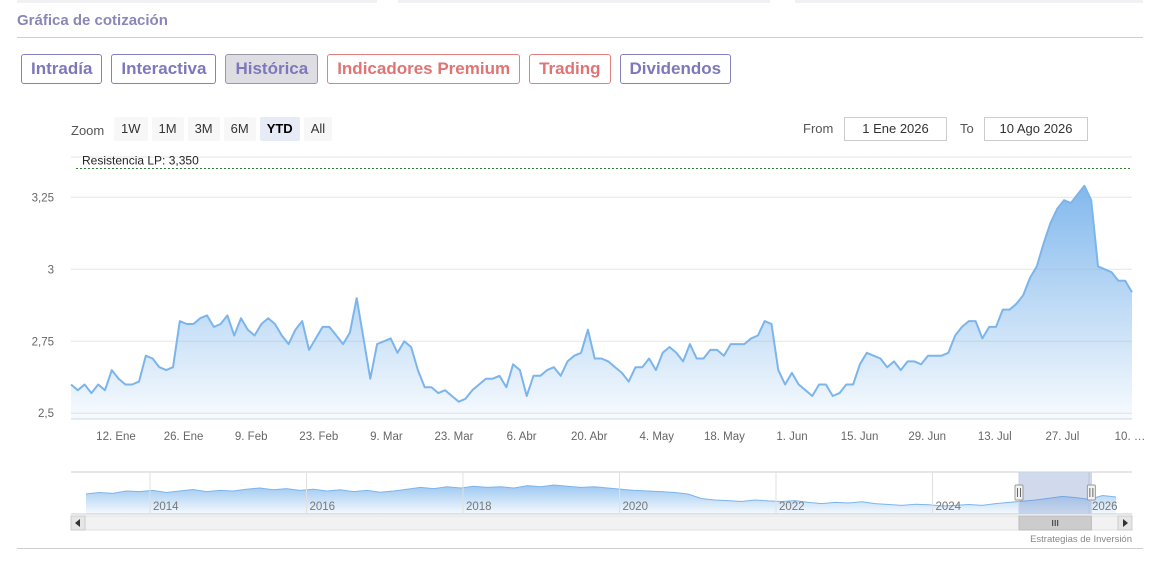 This screenshot has width=1160, height=570. What do you see at coordinates (88, 130) in the screenshot?
I see `zoom-label: Zoom` at bounding box center [88, 130].